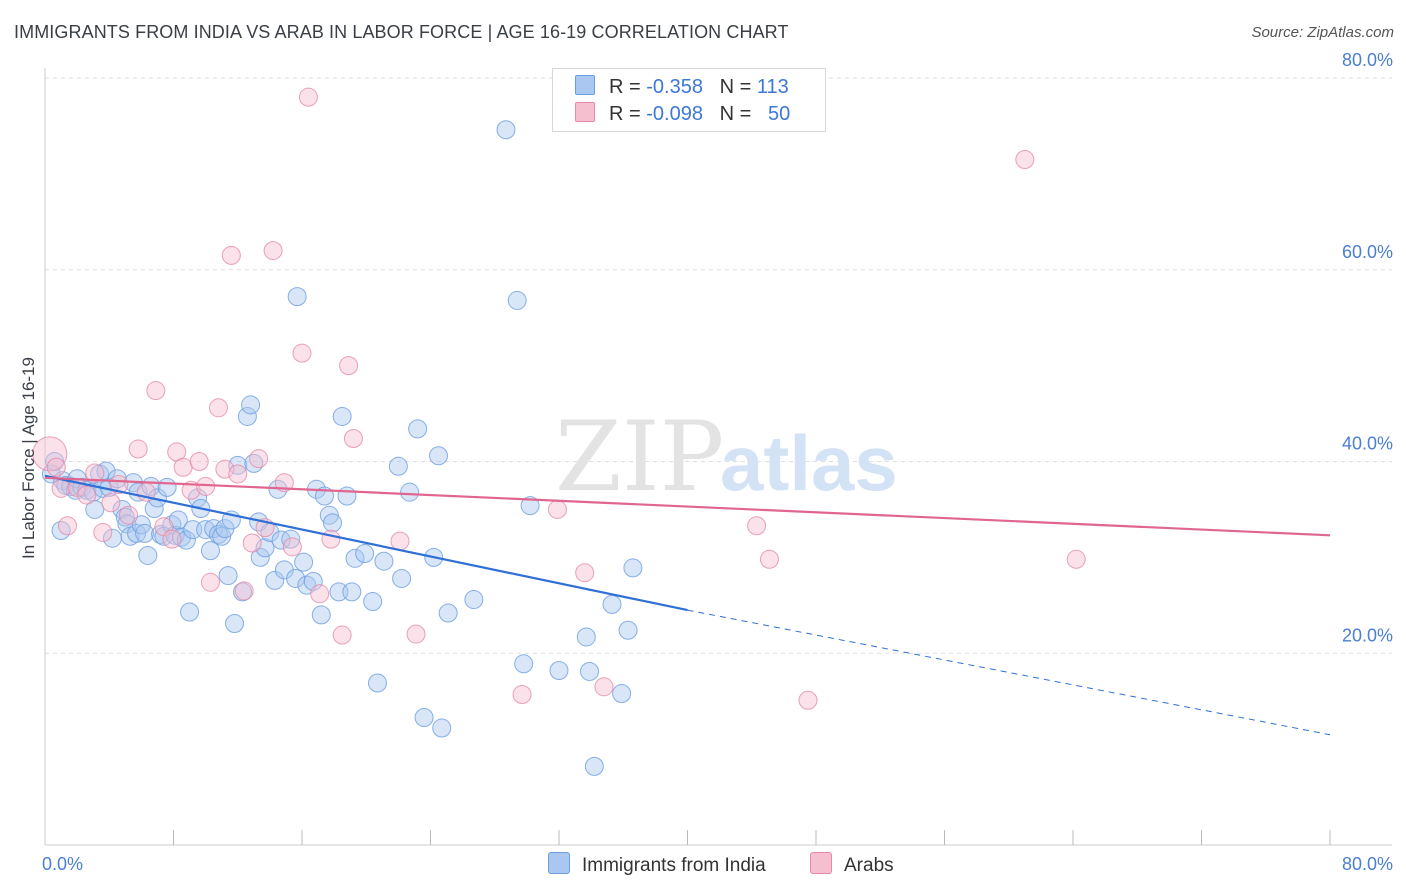 This screenshot has height=892, width=1406. I want to click on bottom-legend-label-india: Immigrants from India, so click(674, 865).